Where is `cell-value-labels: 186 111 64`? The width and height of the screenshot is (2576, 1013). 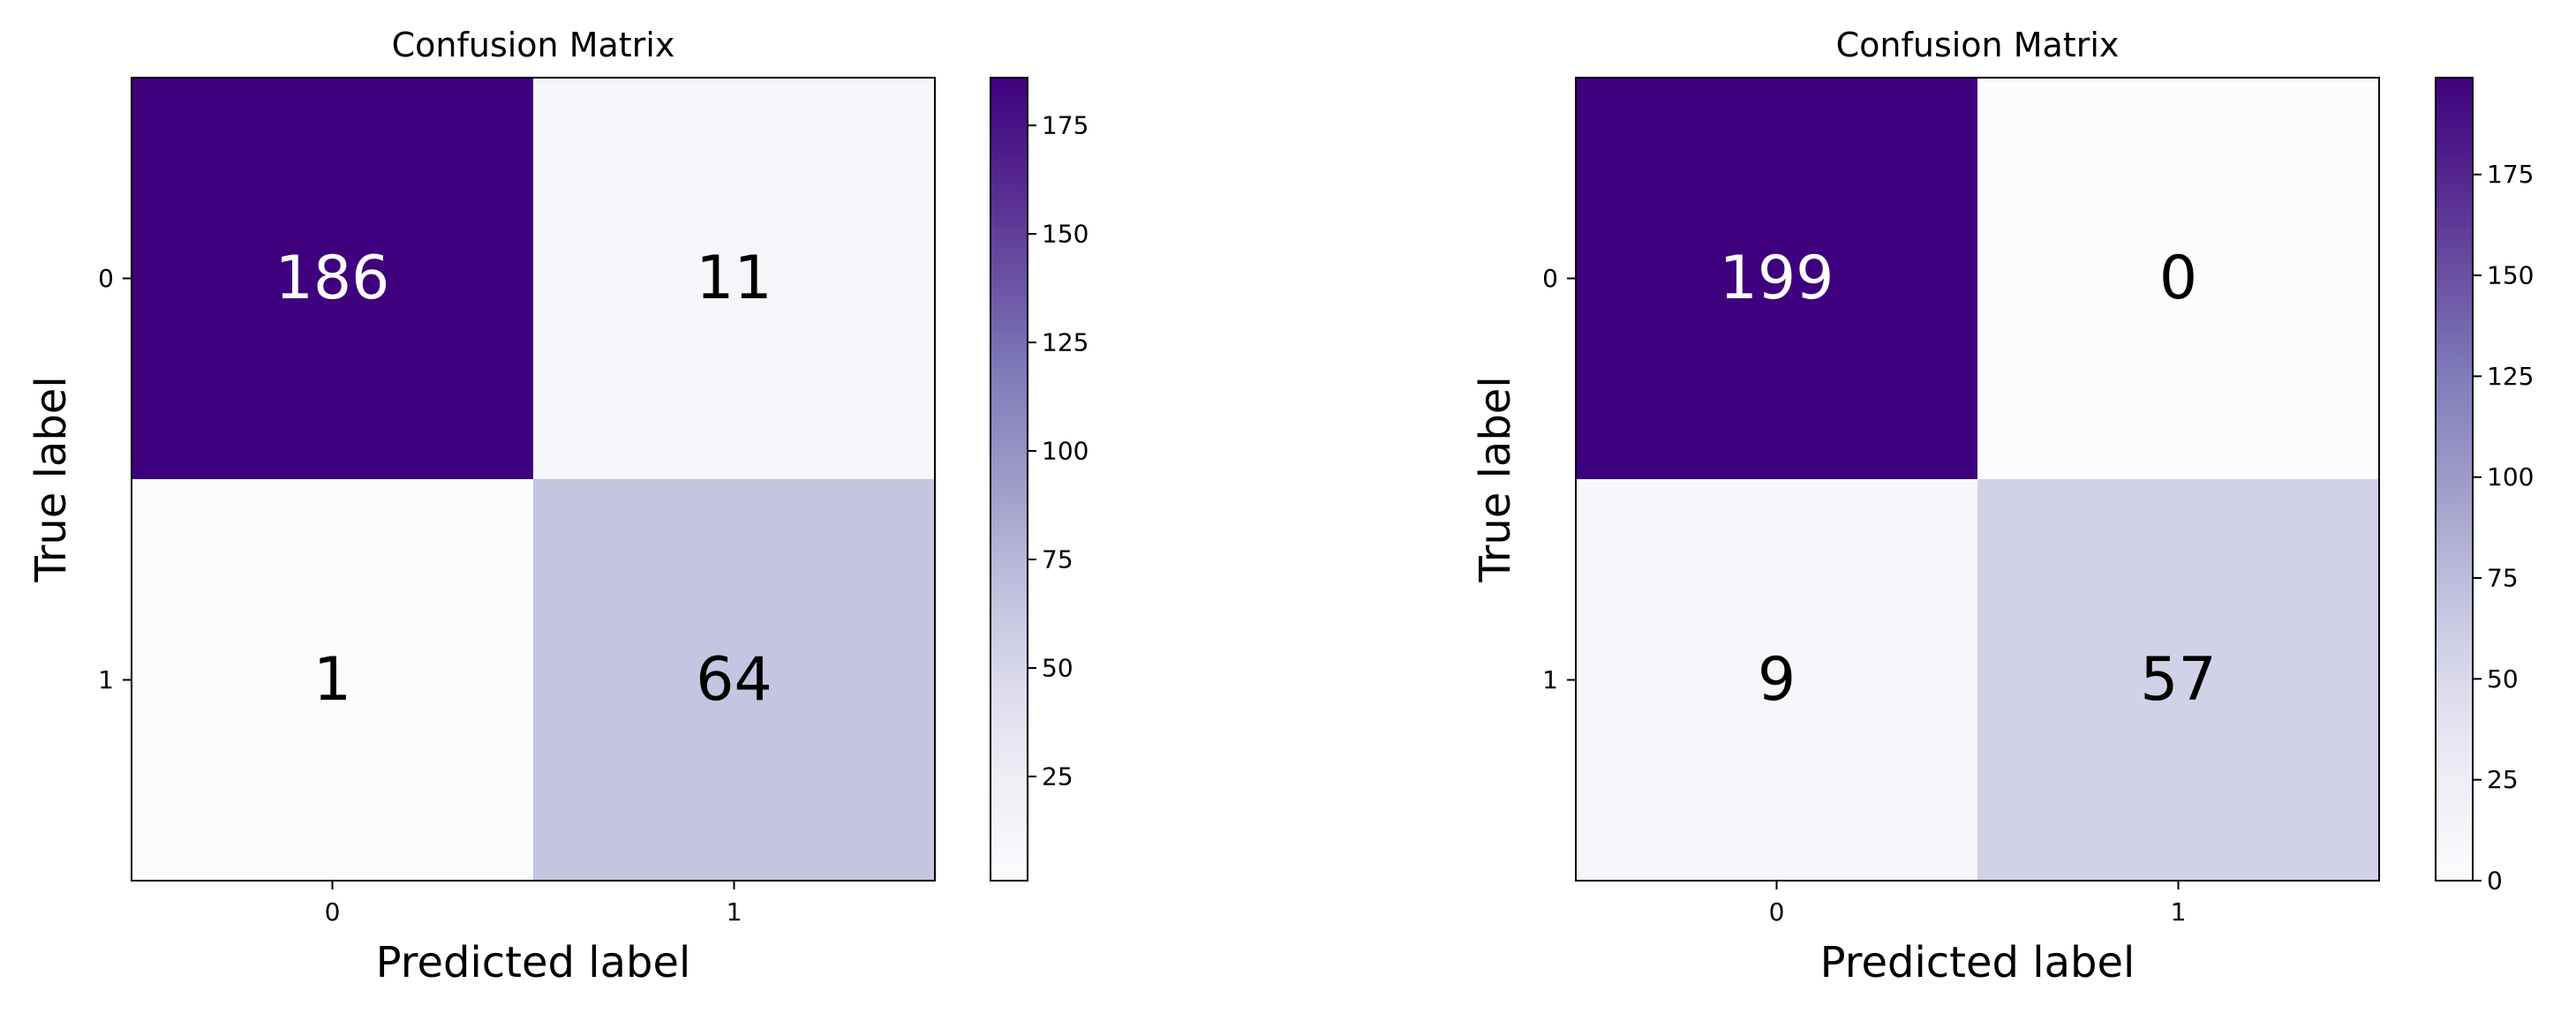 cell-value-labels: 186 111 64 is located at coordinates (523, 479).